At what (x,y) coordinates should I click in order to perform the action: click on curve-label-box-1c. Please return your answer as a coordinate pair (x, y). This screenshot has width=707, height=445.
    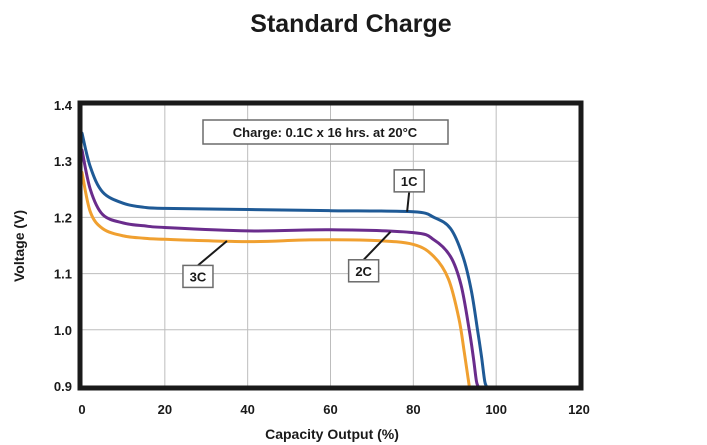
    Looking at the image, I should click on (409, 181).